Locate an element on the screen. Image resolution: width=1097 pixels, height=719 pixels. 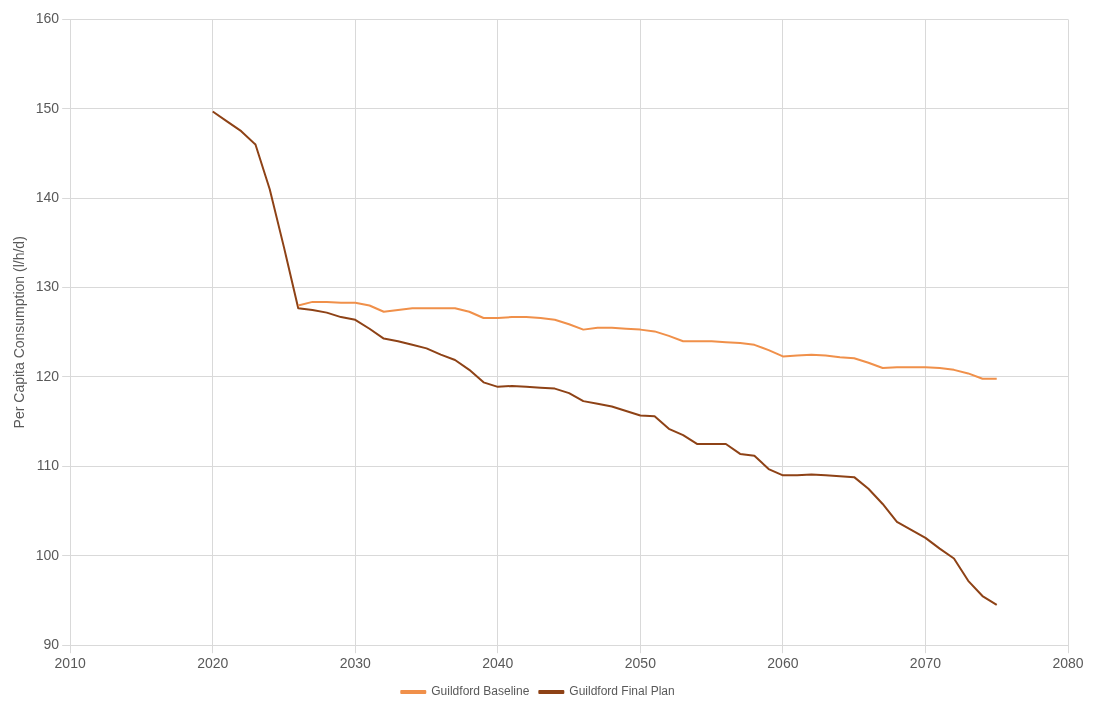
y-axis-title: Per Capita Consumption (l/h/d) is located at coordinates (19, 332).